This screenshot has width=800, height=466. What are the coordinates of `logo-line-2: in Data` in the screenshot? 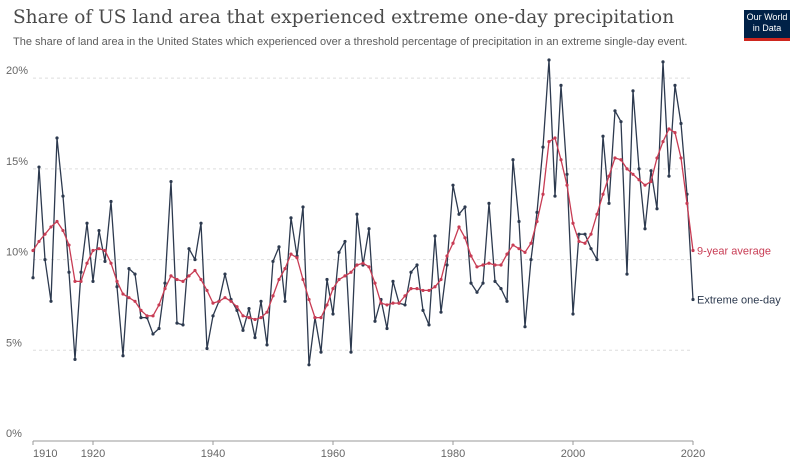 It's located at (767, 27).